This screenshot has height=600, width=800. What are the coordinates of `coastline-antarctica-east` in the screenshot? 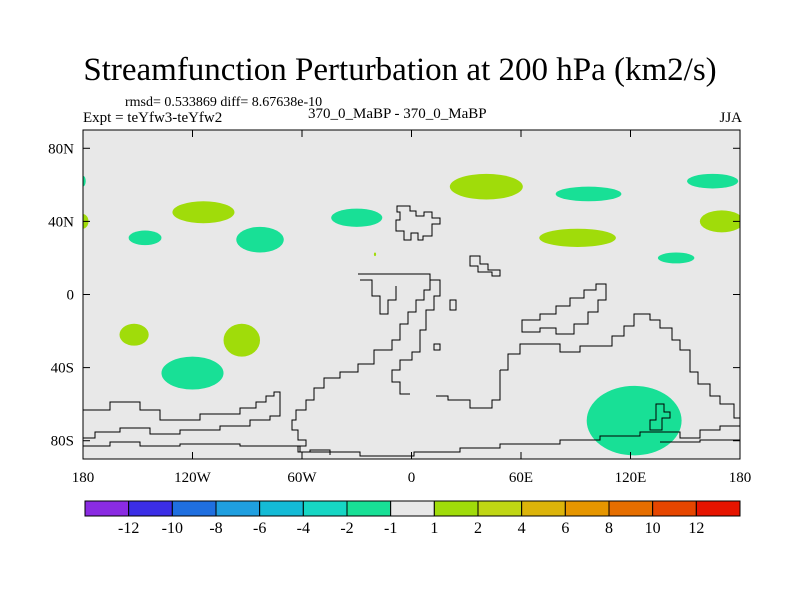 It's located at (700, 441).